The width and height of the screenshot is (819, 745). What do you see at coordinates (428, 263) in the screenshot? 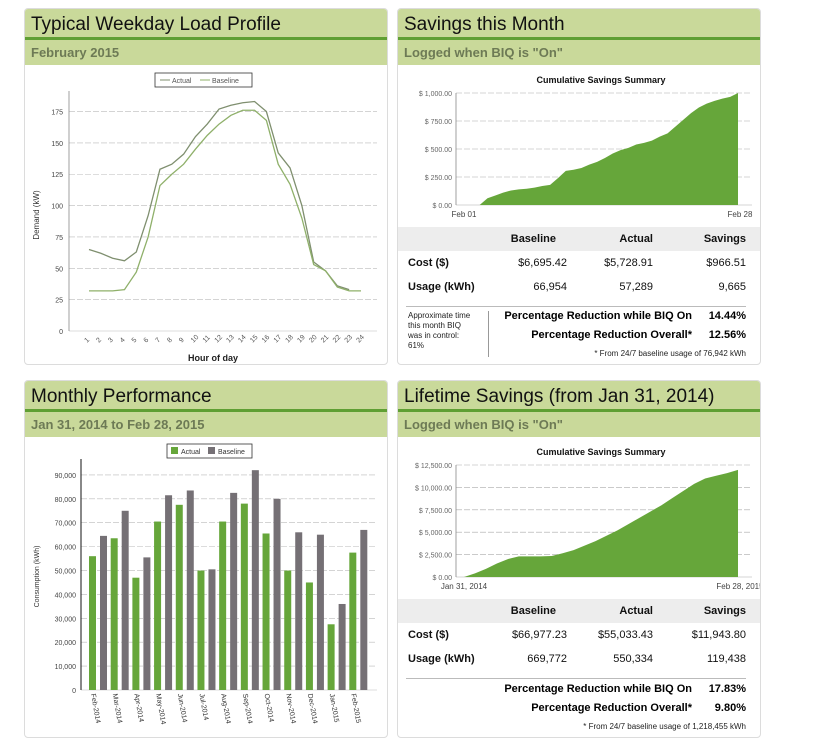
I see `row-label: Cost ($)` at bounding box center [428, 263].